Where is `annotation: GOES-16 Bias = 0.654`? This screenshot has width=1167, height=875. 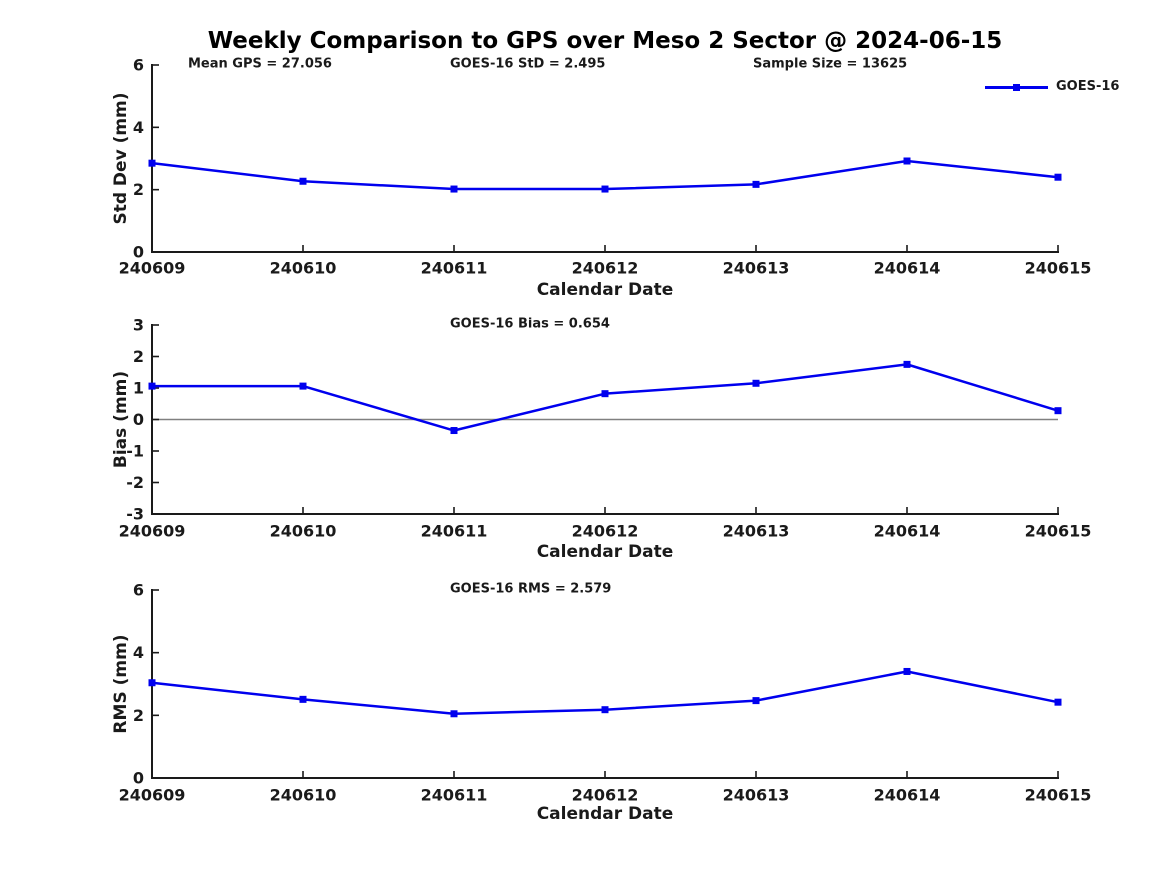 annotation: GOES-16 Bias = 0.654 is located at coordinates (530, 324).